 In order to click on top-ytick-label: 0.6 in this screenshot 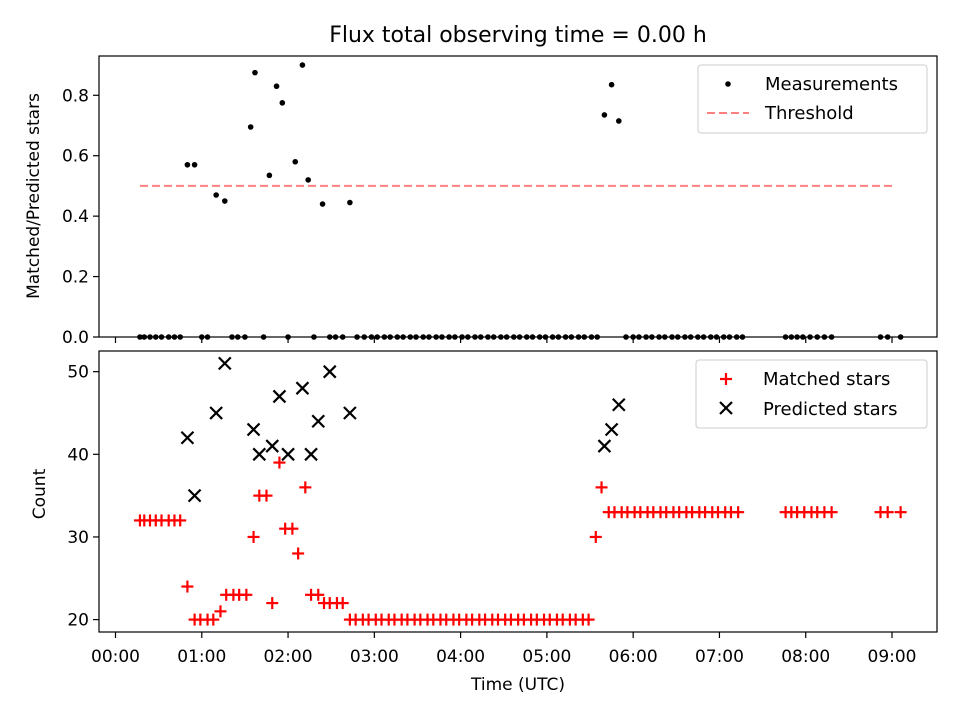, I will do `click(75, 157)`.